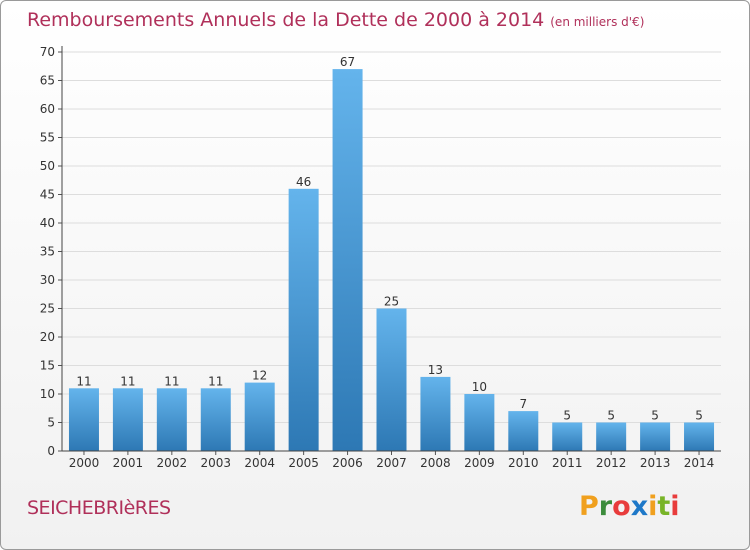 The height and width of the screenshot is (550, 750). Describe the element at coordinates (567, 463) in the screenshot. I see `x-tick-label: 2011` at that location.